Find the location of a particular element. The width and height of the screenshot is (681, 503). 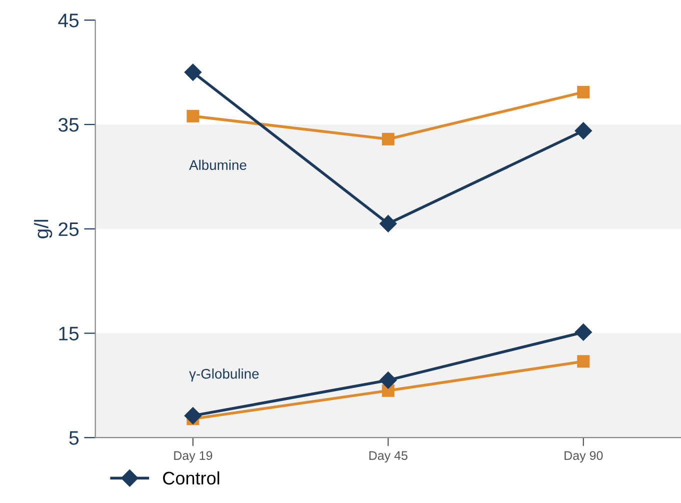

x-tick-label: Day 19 is located at coordinates (193, 456).